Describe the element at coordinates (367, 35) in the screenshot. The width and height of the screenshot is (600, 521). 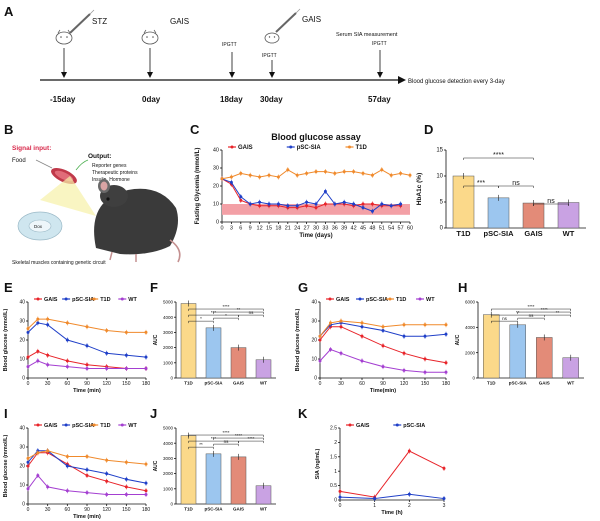
I see `timeline-event-label: Serum SIA measurement` at that location.